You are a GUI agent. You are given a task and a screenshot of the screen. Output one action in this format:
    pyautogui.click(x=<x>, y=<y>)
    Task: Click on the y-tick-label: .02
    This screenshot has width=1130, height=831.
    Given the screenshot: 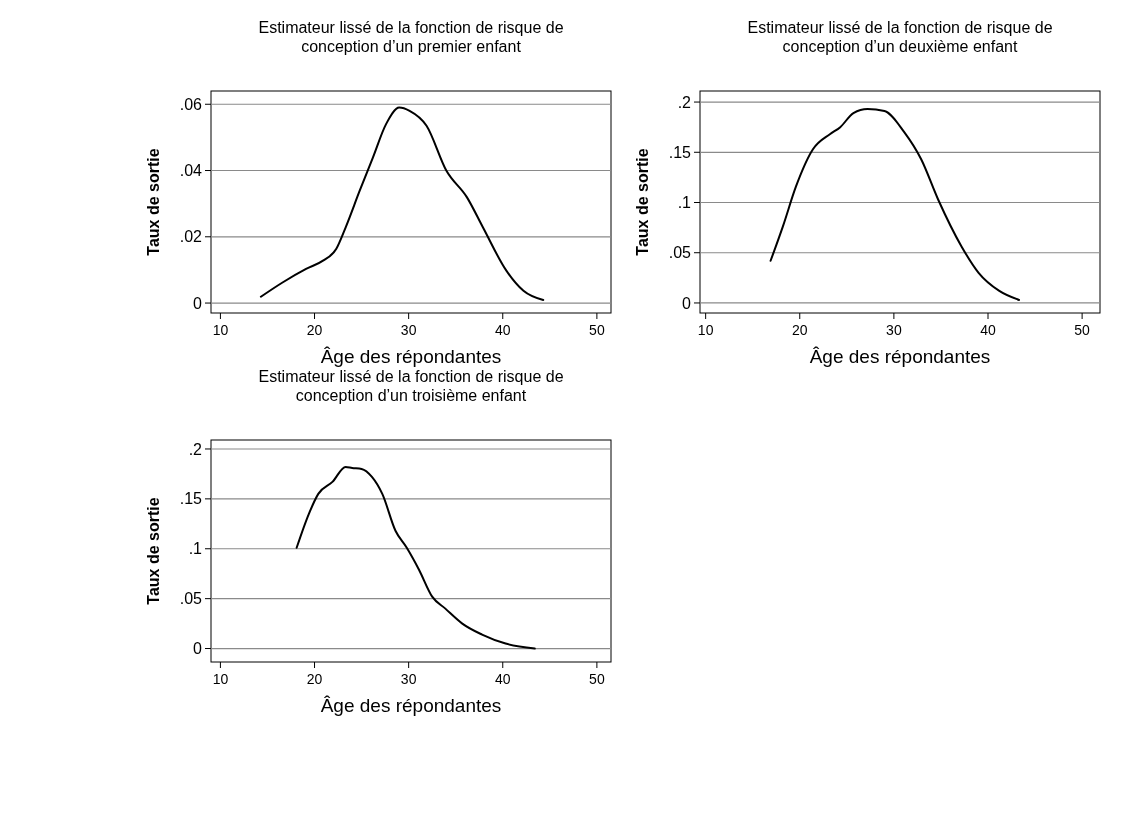 What is the action you would take?
    pyautogui.click(x=191, y=237)
    